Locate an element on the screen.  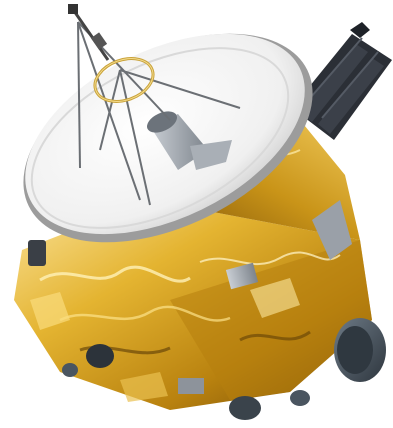
subreflector-ring is located at coordinates (124, 80).